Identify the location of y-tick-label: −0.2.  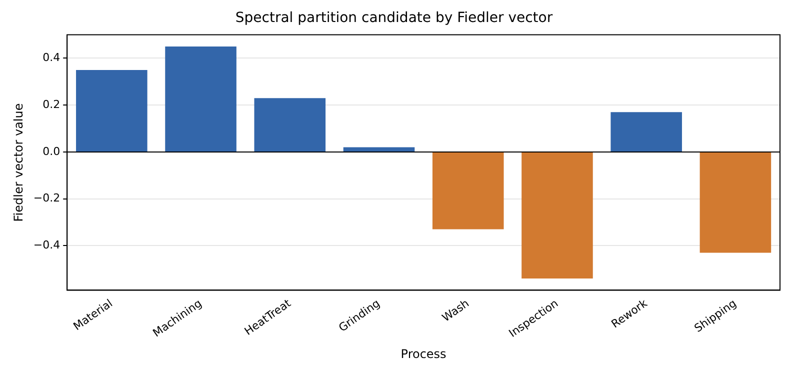
(46, 198).